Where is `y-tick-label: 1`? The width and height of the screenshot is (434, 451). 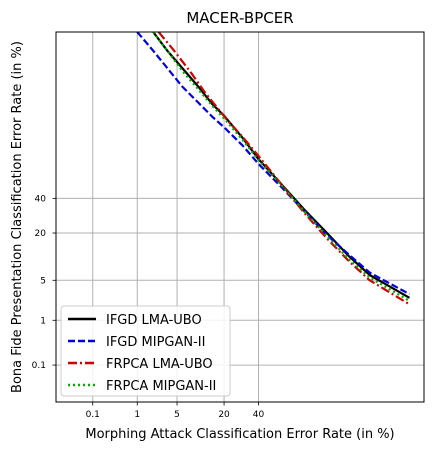
y-tick-label: 1 is located at coordinates (43, 321).